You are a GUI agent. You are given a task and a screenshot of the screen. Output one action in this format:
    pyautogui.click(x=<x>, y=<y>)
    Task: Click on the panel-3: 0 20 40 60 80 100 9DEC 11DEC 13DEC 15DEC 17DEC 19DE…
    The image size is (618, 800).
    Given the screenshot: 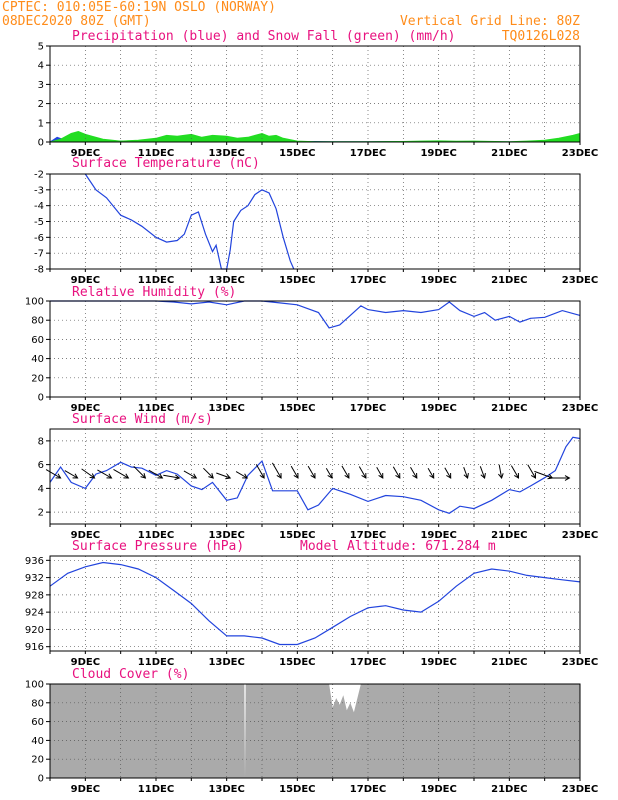 What is the action you would take?
    pyautogui.click(x=311, y=356)
    